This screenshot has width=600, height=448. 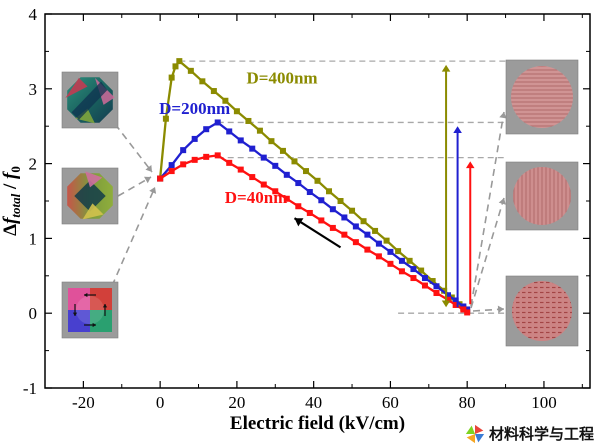 I want to click on inset-poled-400nm, so click(x=542, y=97).